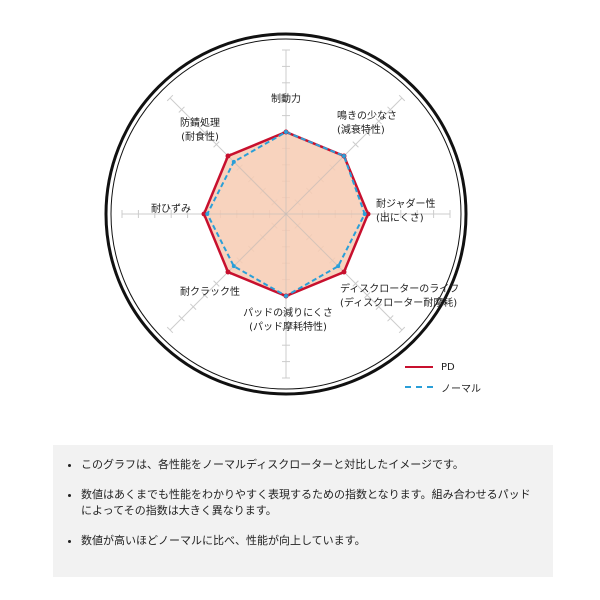  I want to click on legend: PD ノーマル, so click(443, 377).